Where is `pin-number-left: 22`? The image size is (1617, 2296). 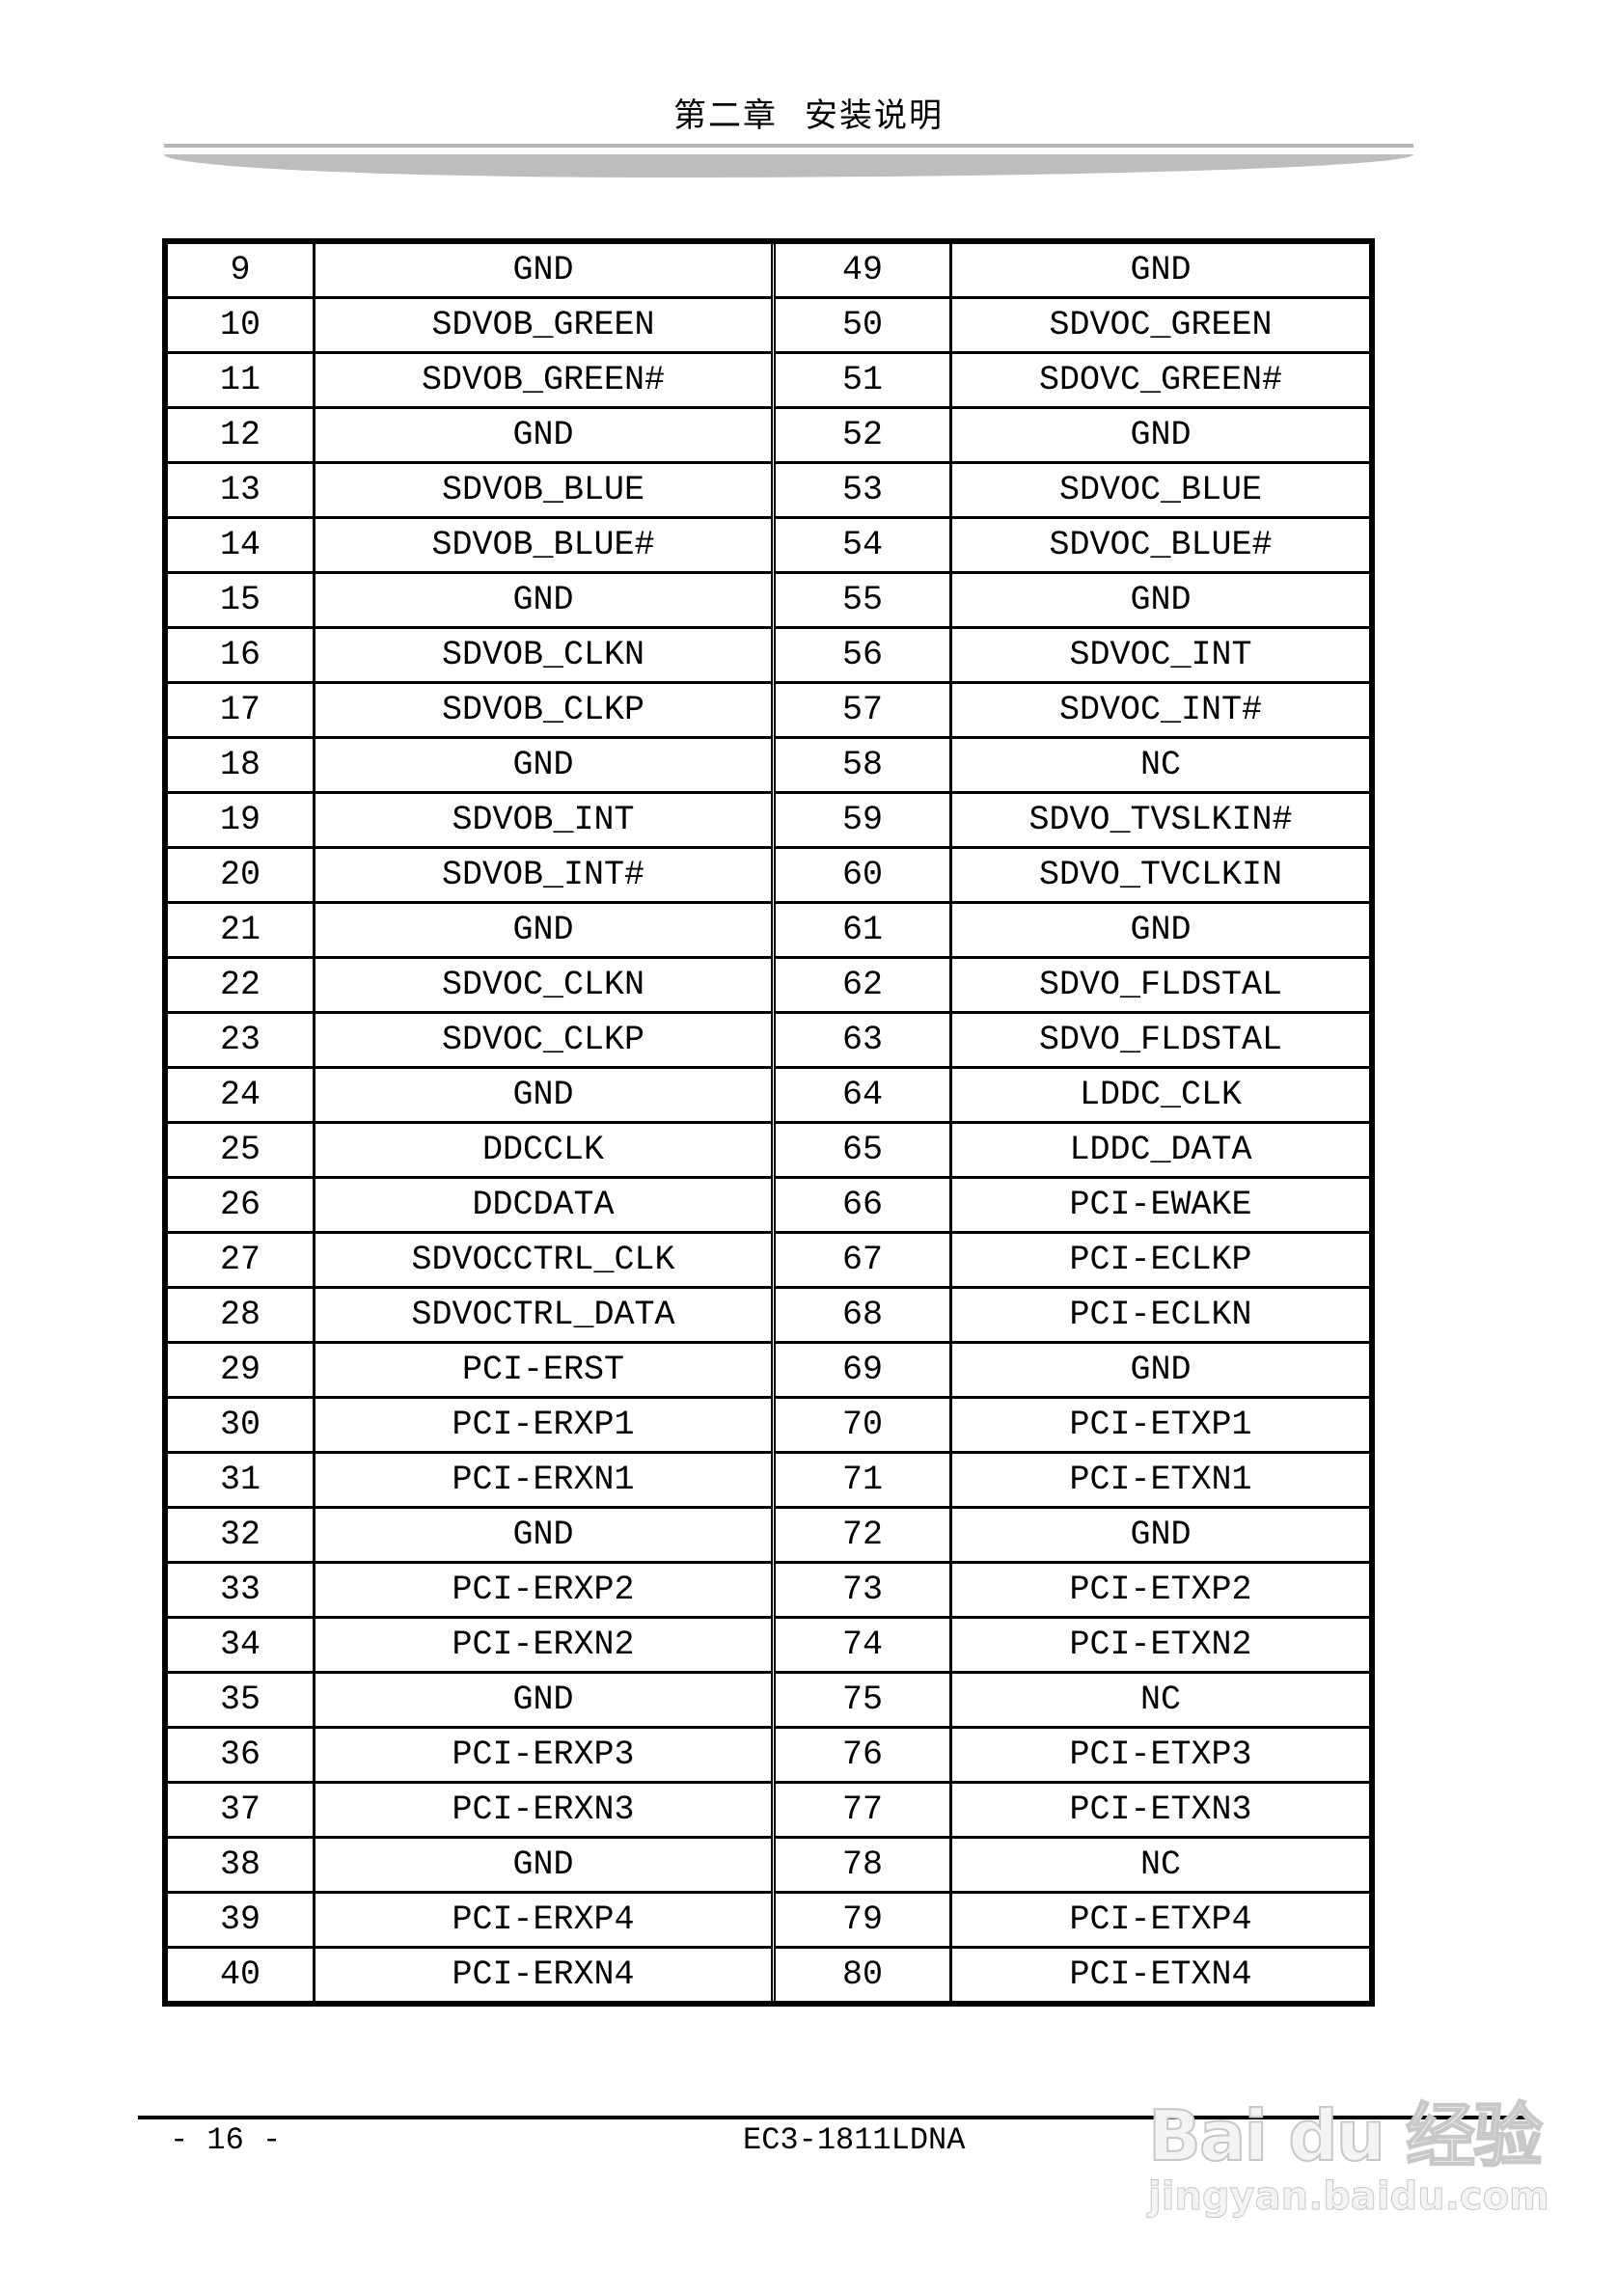
pin-number-left: 22 is located at coordinates (239, 985).